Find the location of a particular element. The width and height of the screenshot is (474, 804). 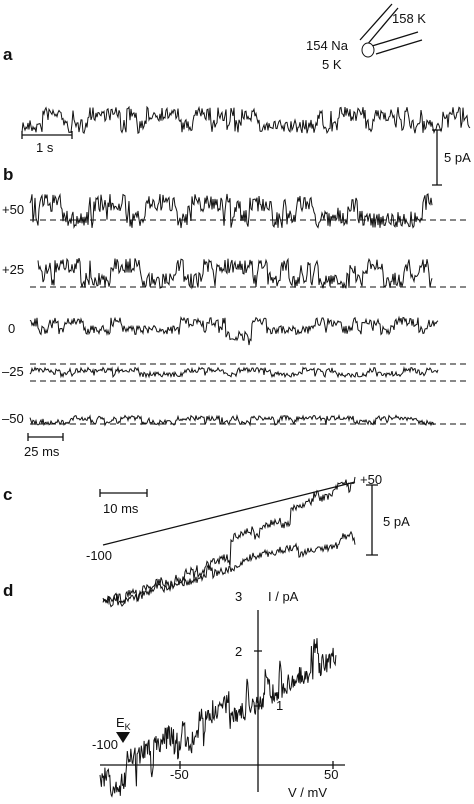

cell is located at coordinates (368, 50).